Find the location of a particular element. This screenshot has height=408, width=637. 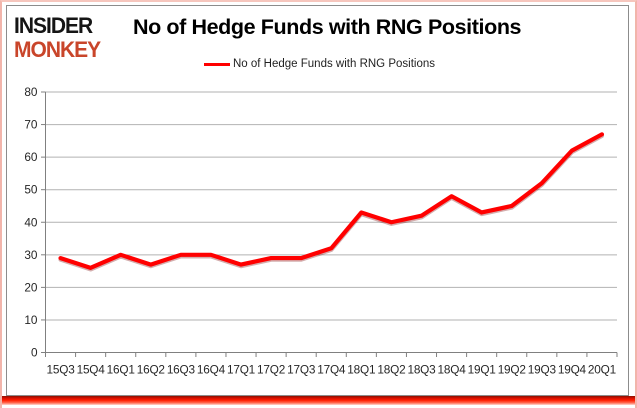

y-axis-label: 30 is located at coordinates (31, 255).